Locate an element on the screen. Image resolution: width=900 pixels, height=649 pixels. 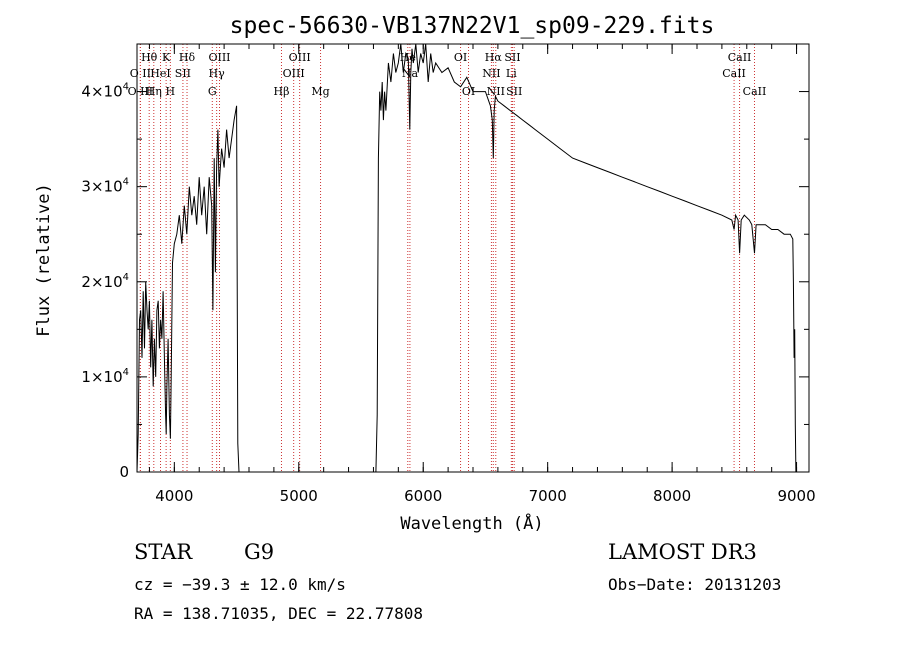
line-label-20: Hα is located at coordinates (494, 57).